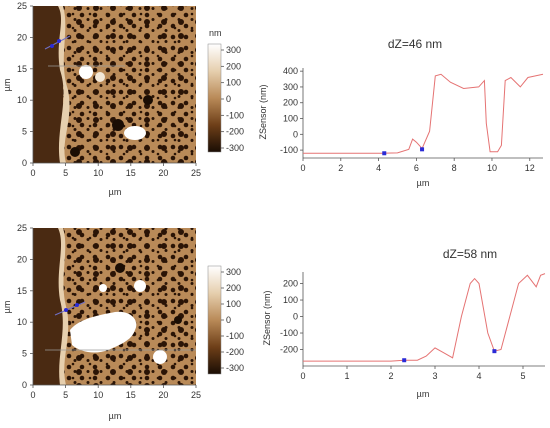 This screenshot has height=428, width=550. I want to click on colorbar-unit: nm, so click(215, 33).